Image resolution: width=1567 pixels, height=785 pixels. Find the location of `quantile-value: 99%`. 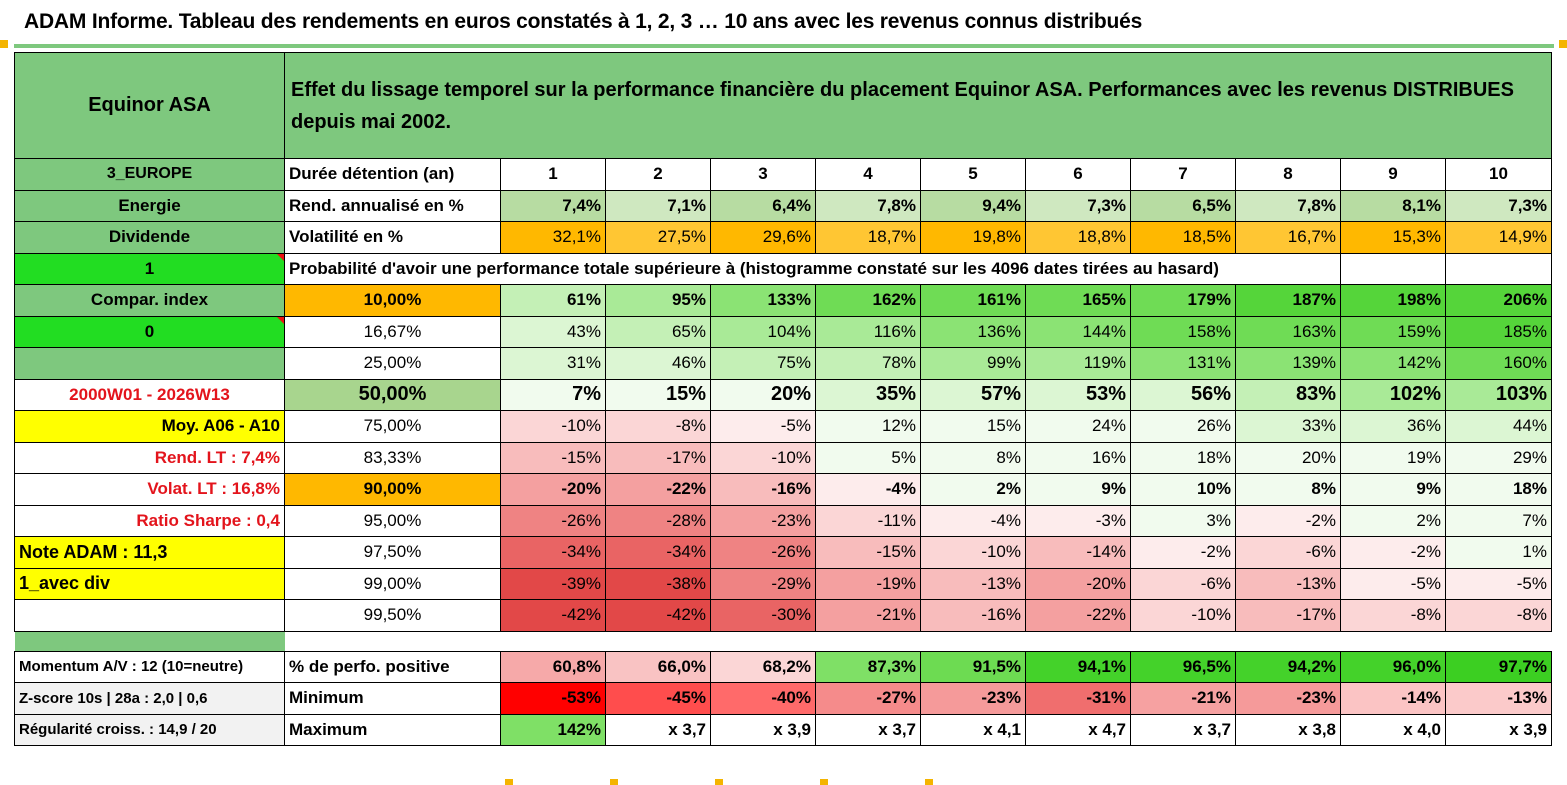

quantile-value: 99% is located at coordinates (973, 363).